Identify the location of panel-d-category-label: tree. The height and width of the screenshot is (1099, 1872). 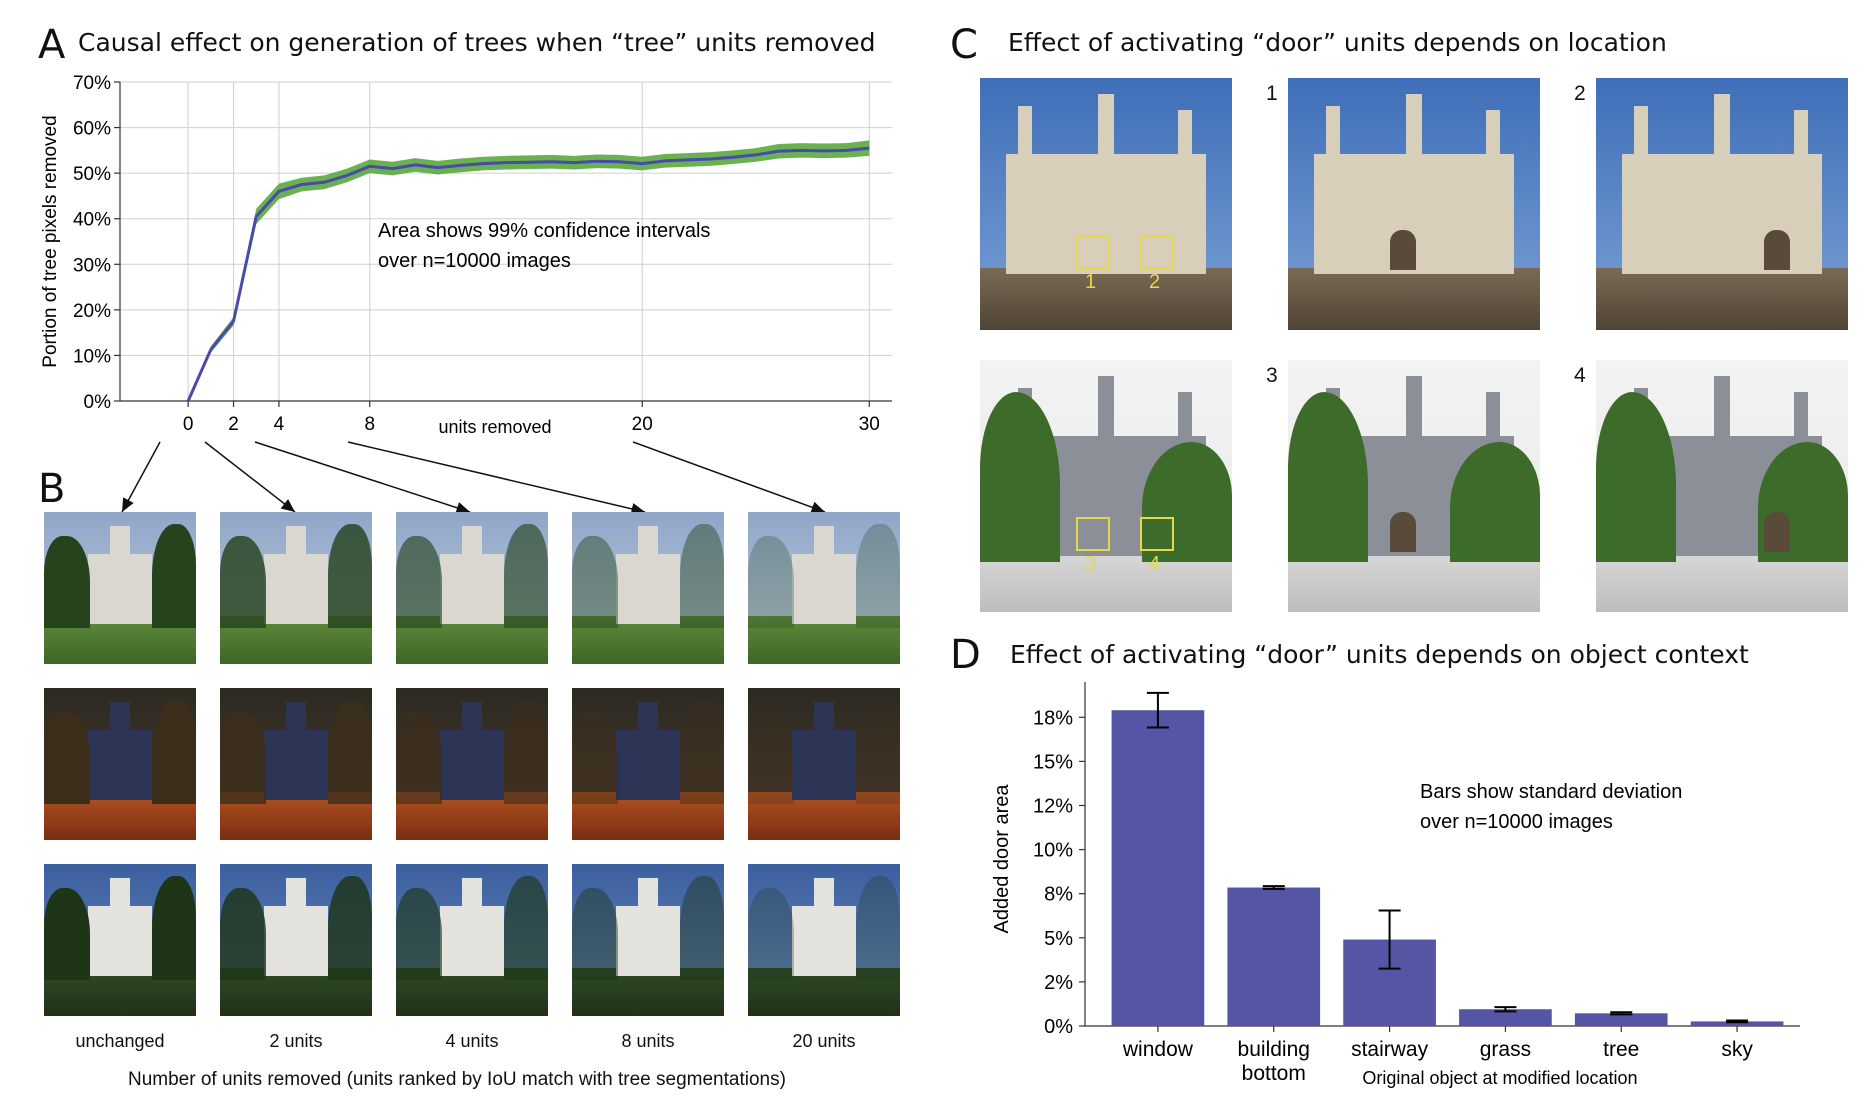
(1621, 1049).